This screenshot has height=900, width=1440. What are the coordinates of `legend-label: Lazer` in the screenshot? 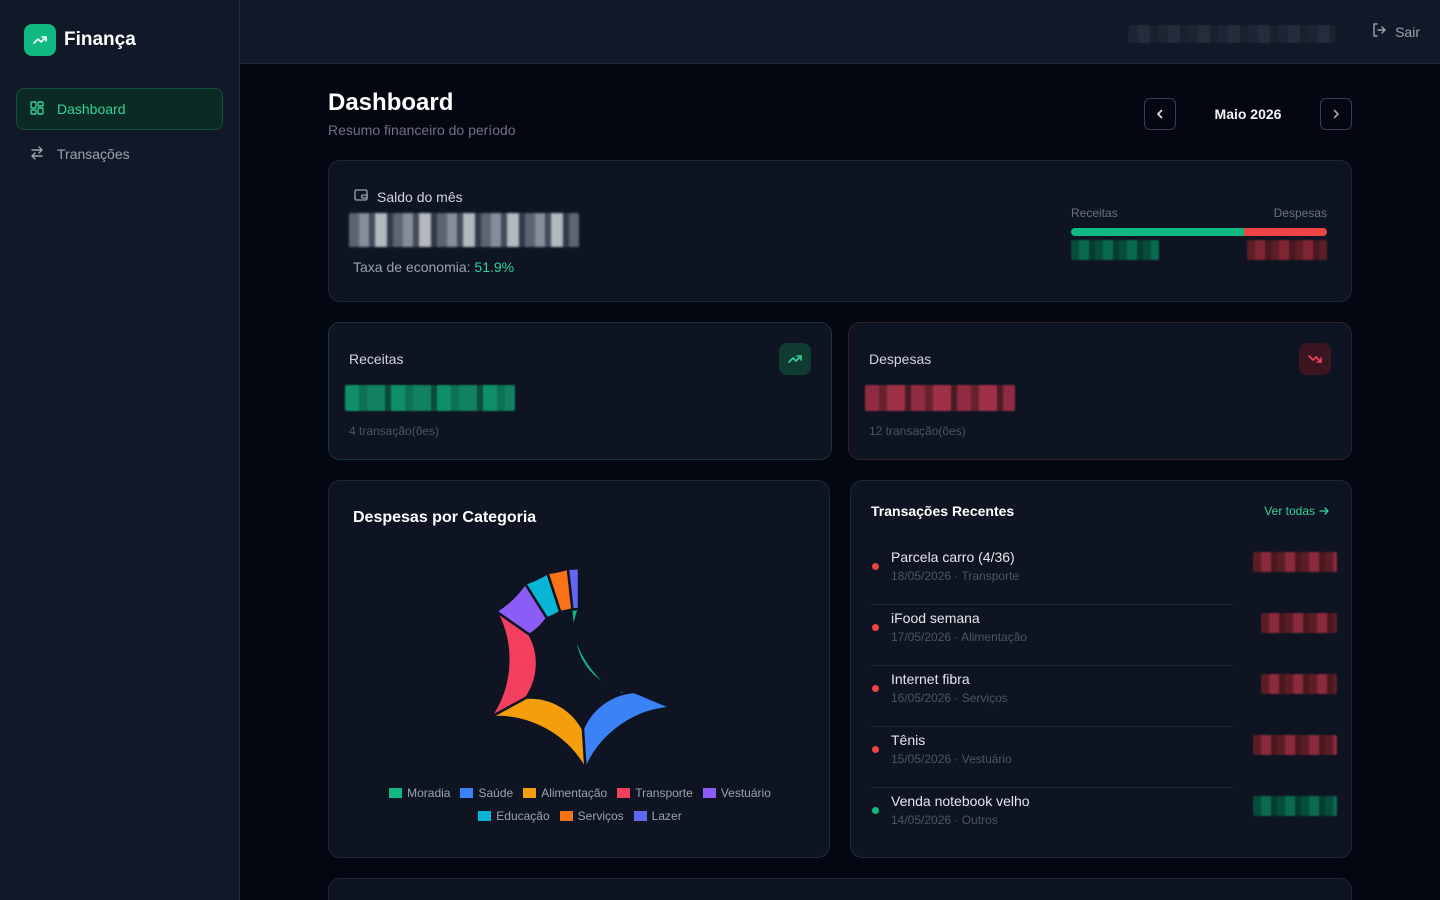 It's located at (666, 816).